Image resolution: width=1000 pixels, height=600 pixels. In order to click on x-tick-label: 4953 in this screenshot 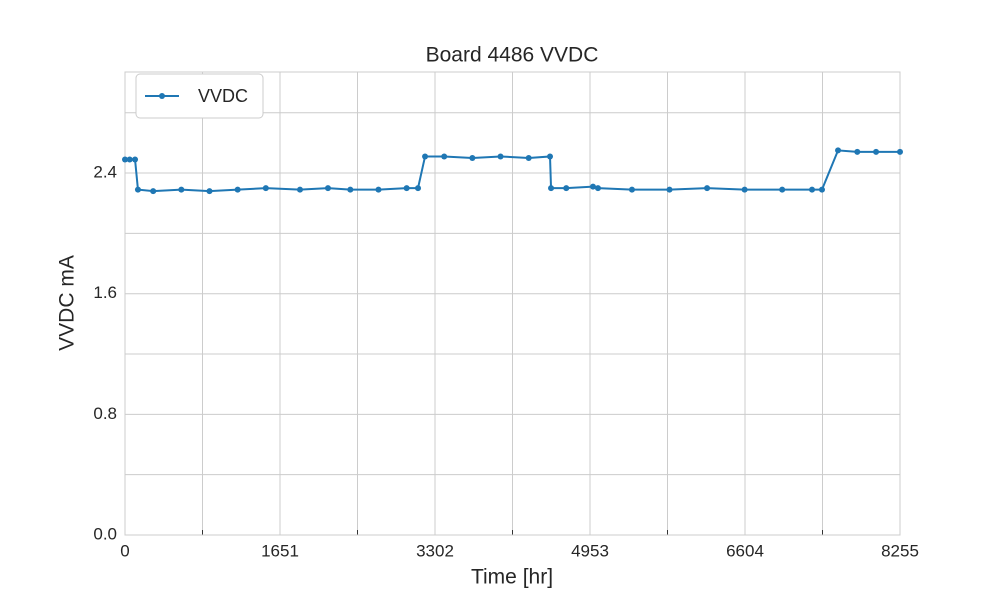, I will do `click(590, 550)`.